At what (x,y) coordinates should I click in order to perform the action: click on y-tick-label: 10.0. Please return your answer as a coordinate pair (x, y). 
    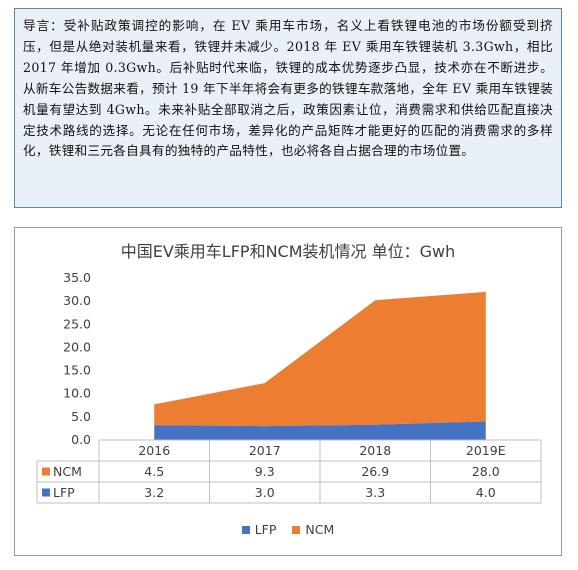
    Looking at the image, I should click on (77, 393).